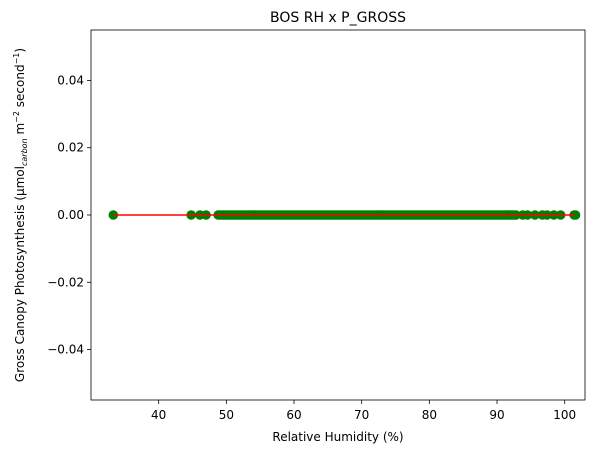 The image size is (595, 453). I want to click on x-axis: 40 50 60 70 80 90 100, so click(363, 411).